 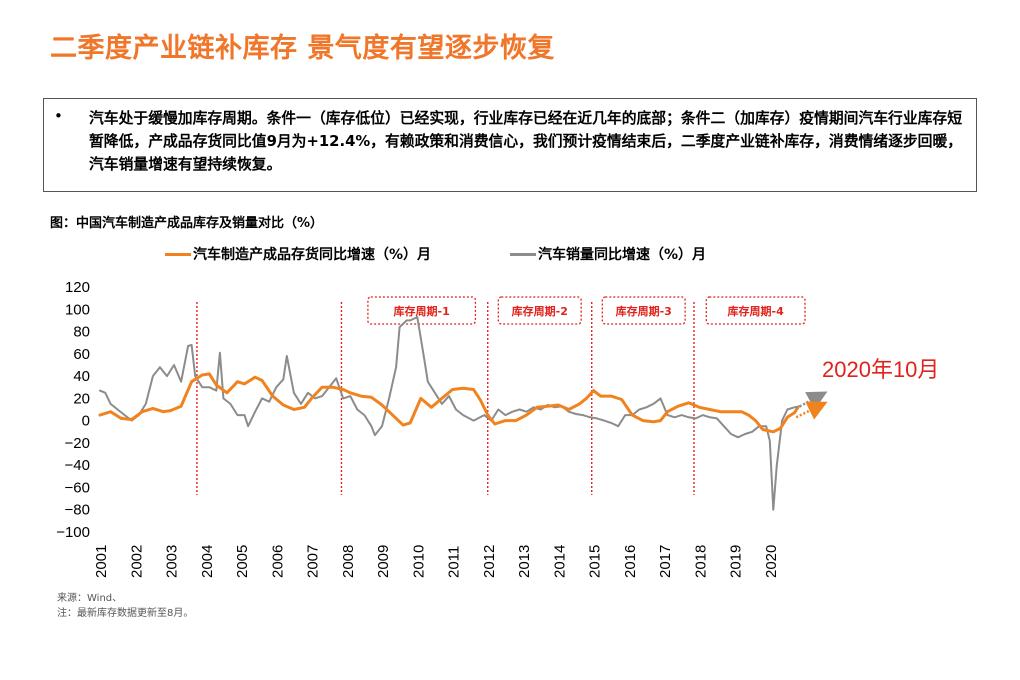 What do you see at coordinates (523, 254) in the screenshot?
I see `legend-swatch-sales` at bounding box center [523, 254].